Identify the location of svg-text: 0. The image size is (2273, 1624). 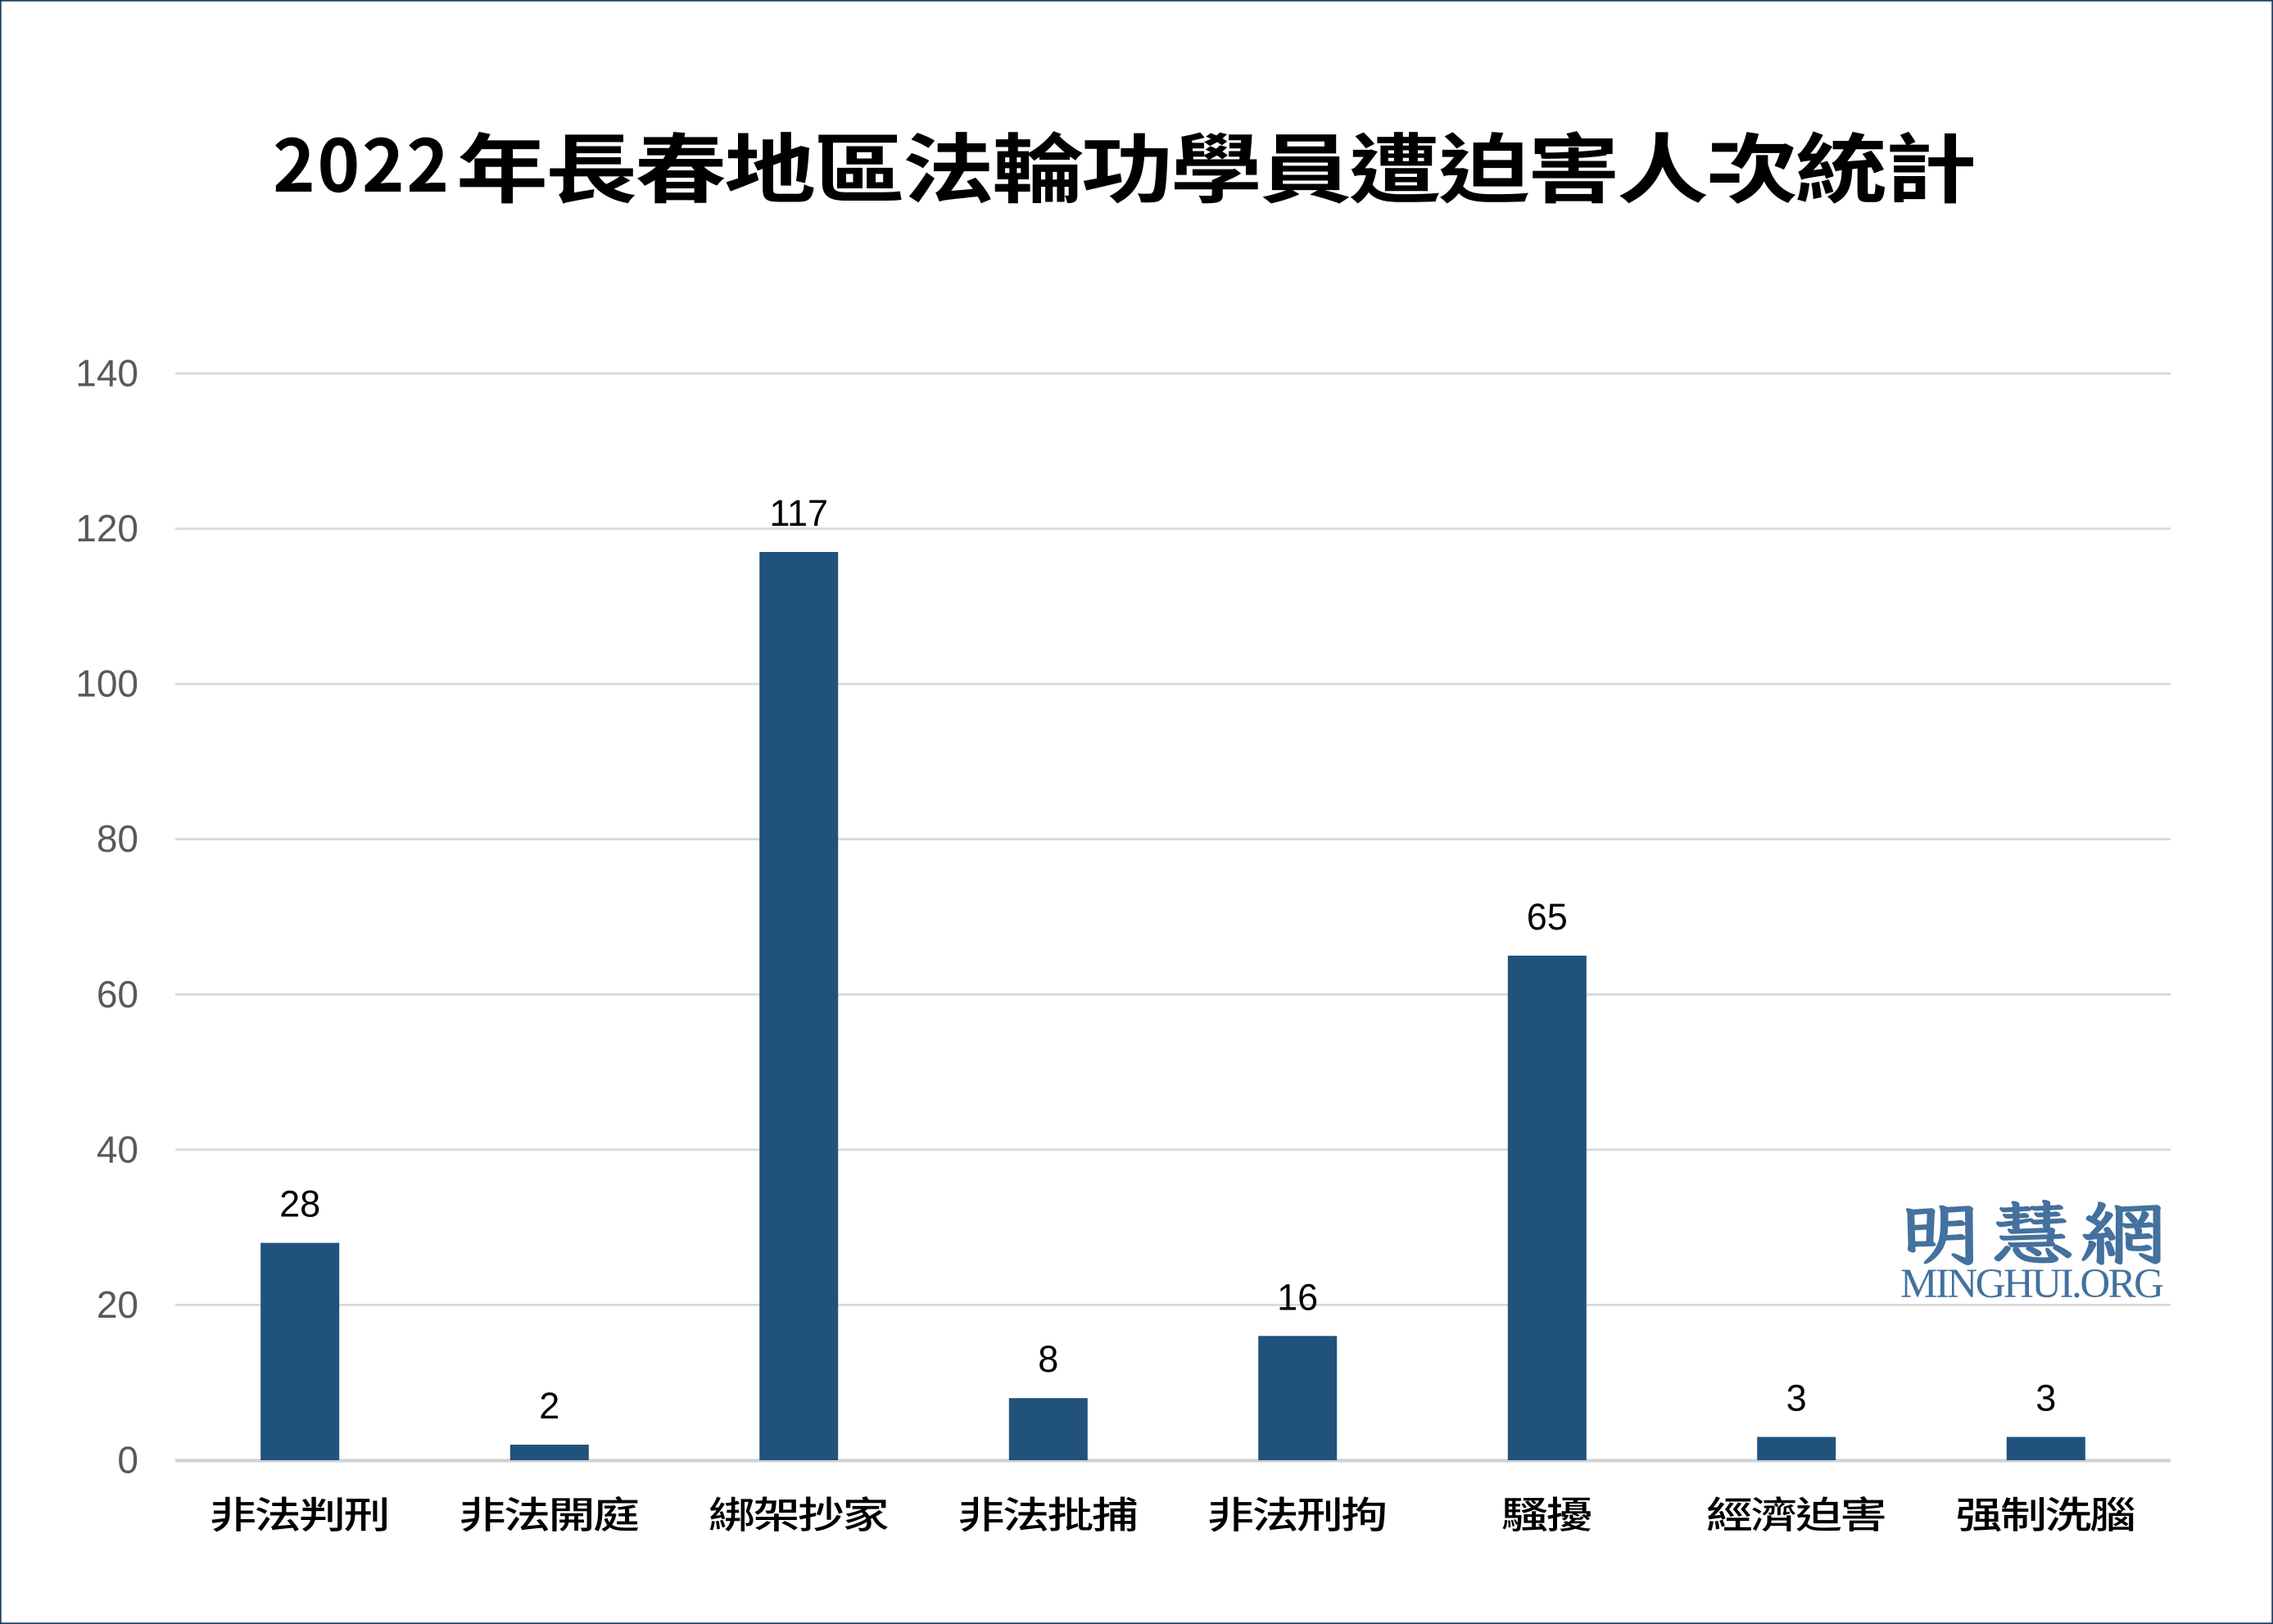
(127, 1460).